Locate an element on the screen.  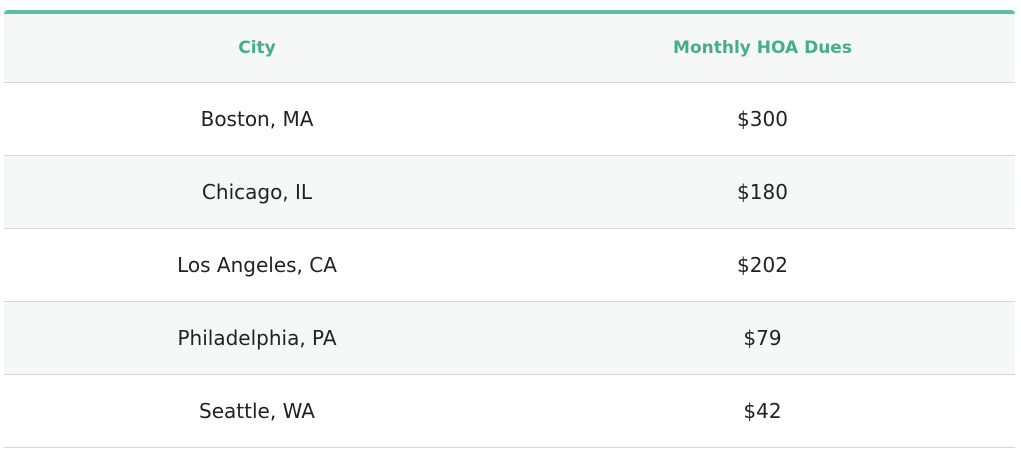
city-cell: Boston, MA is located at coordinates (257, 119).